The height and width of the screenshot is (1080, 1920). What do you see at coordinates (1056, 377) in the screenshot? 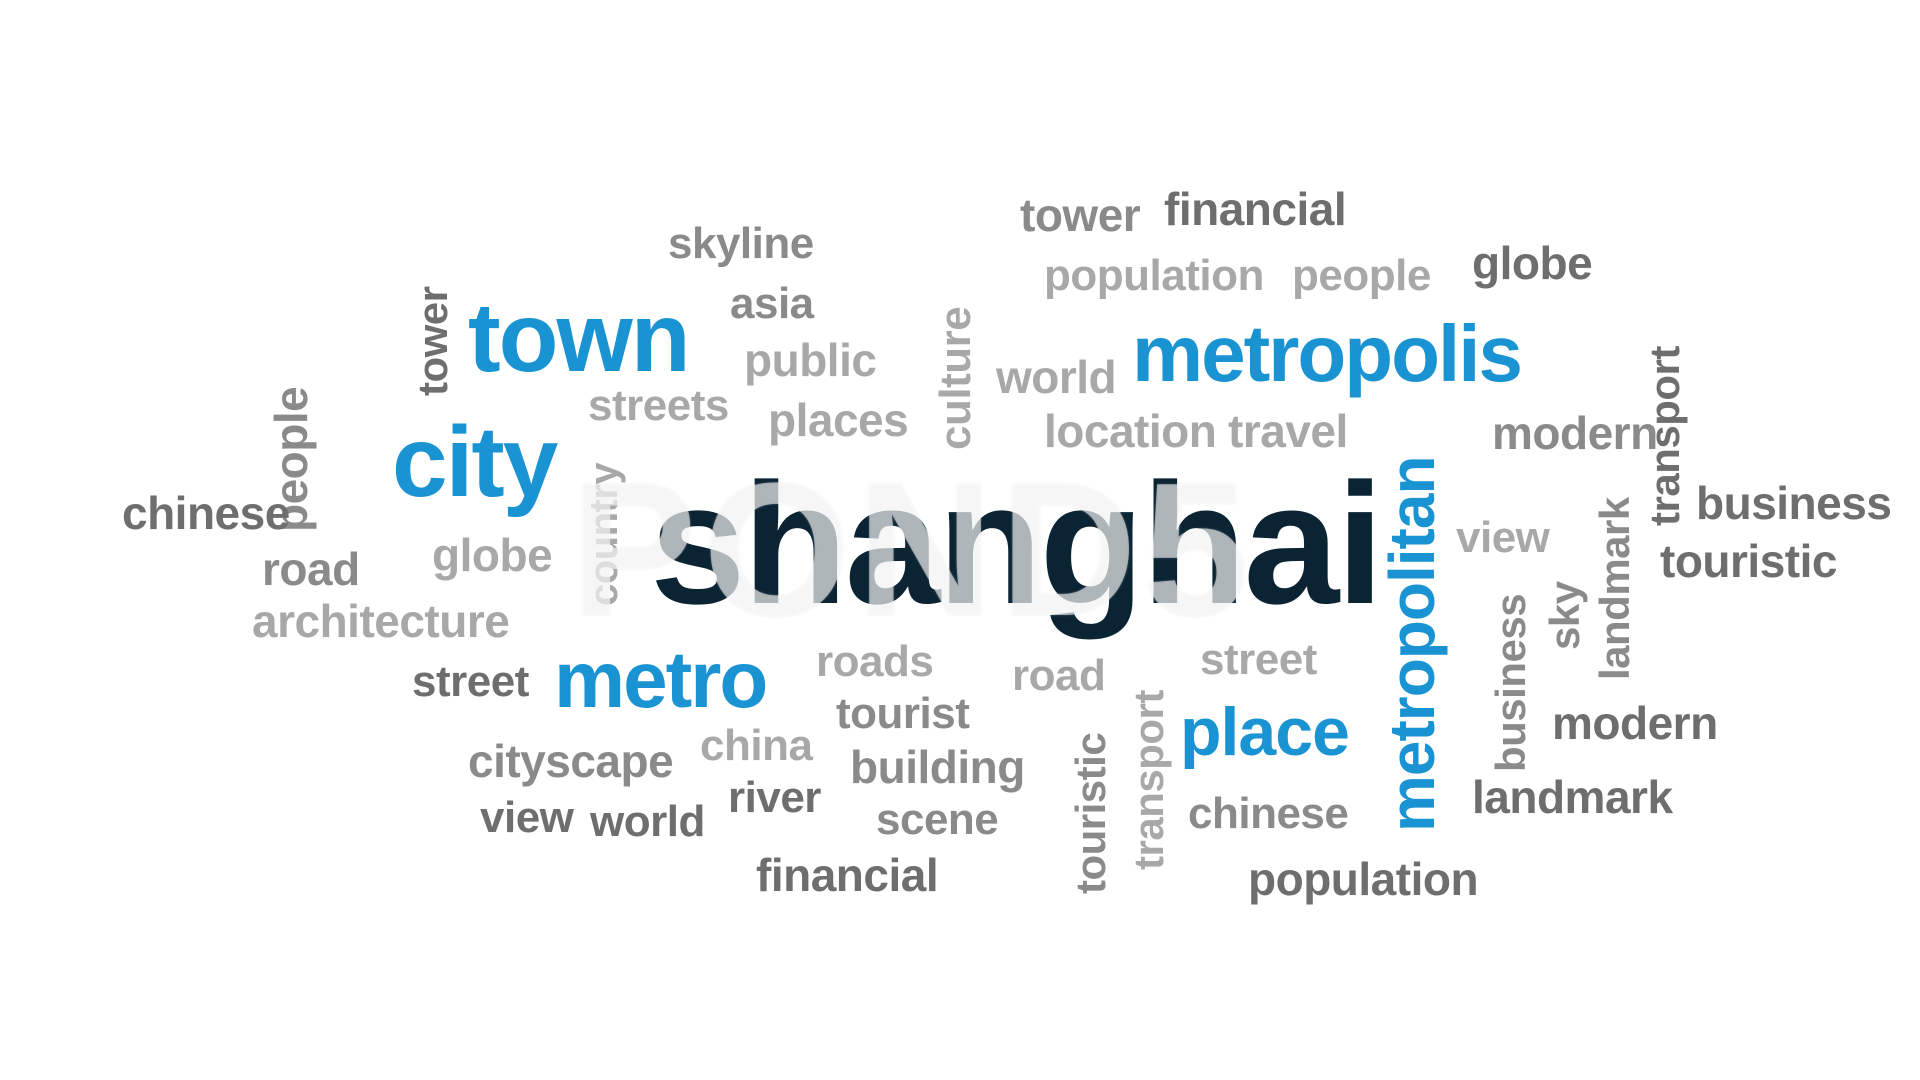
I see `word-world-mid: world` at bounding box center [1056, 377].